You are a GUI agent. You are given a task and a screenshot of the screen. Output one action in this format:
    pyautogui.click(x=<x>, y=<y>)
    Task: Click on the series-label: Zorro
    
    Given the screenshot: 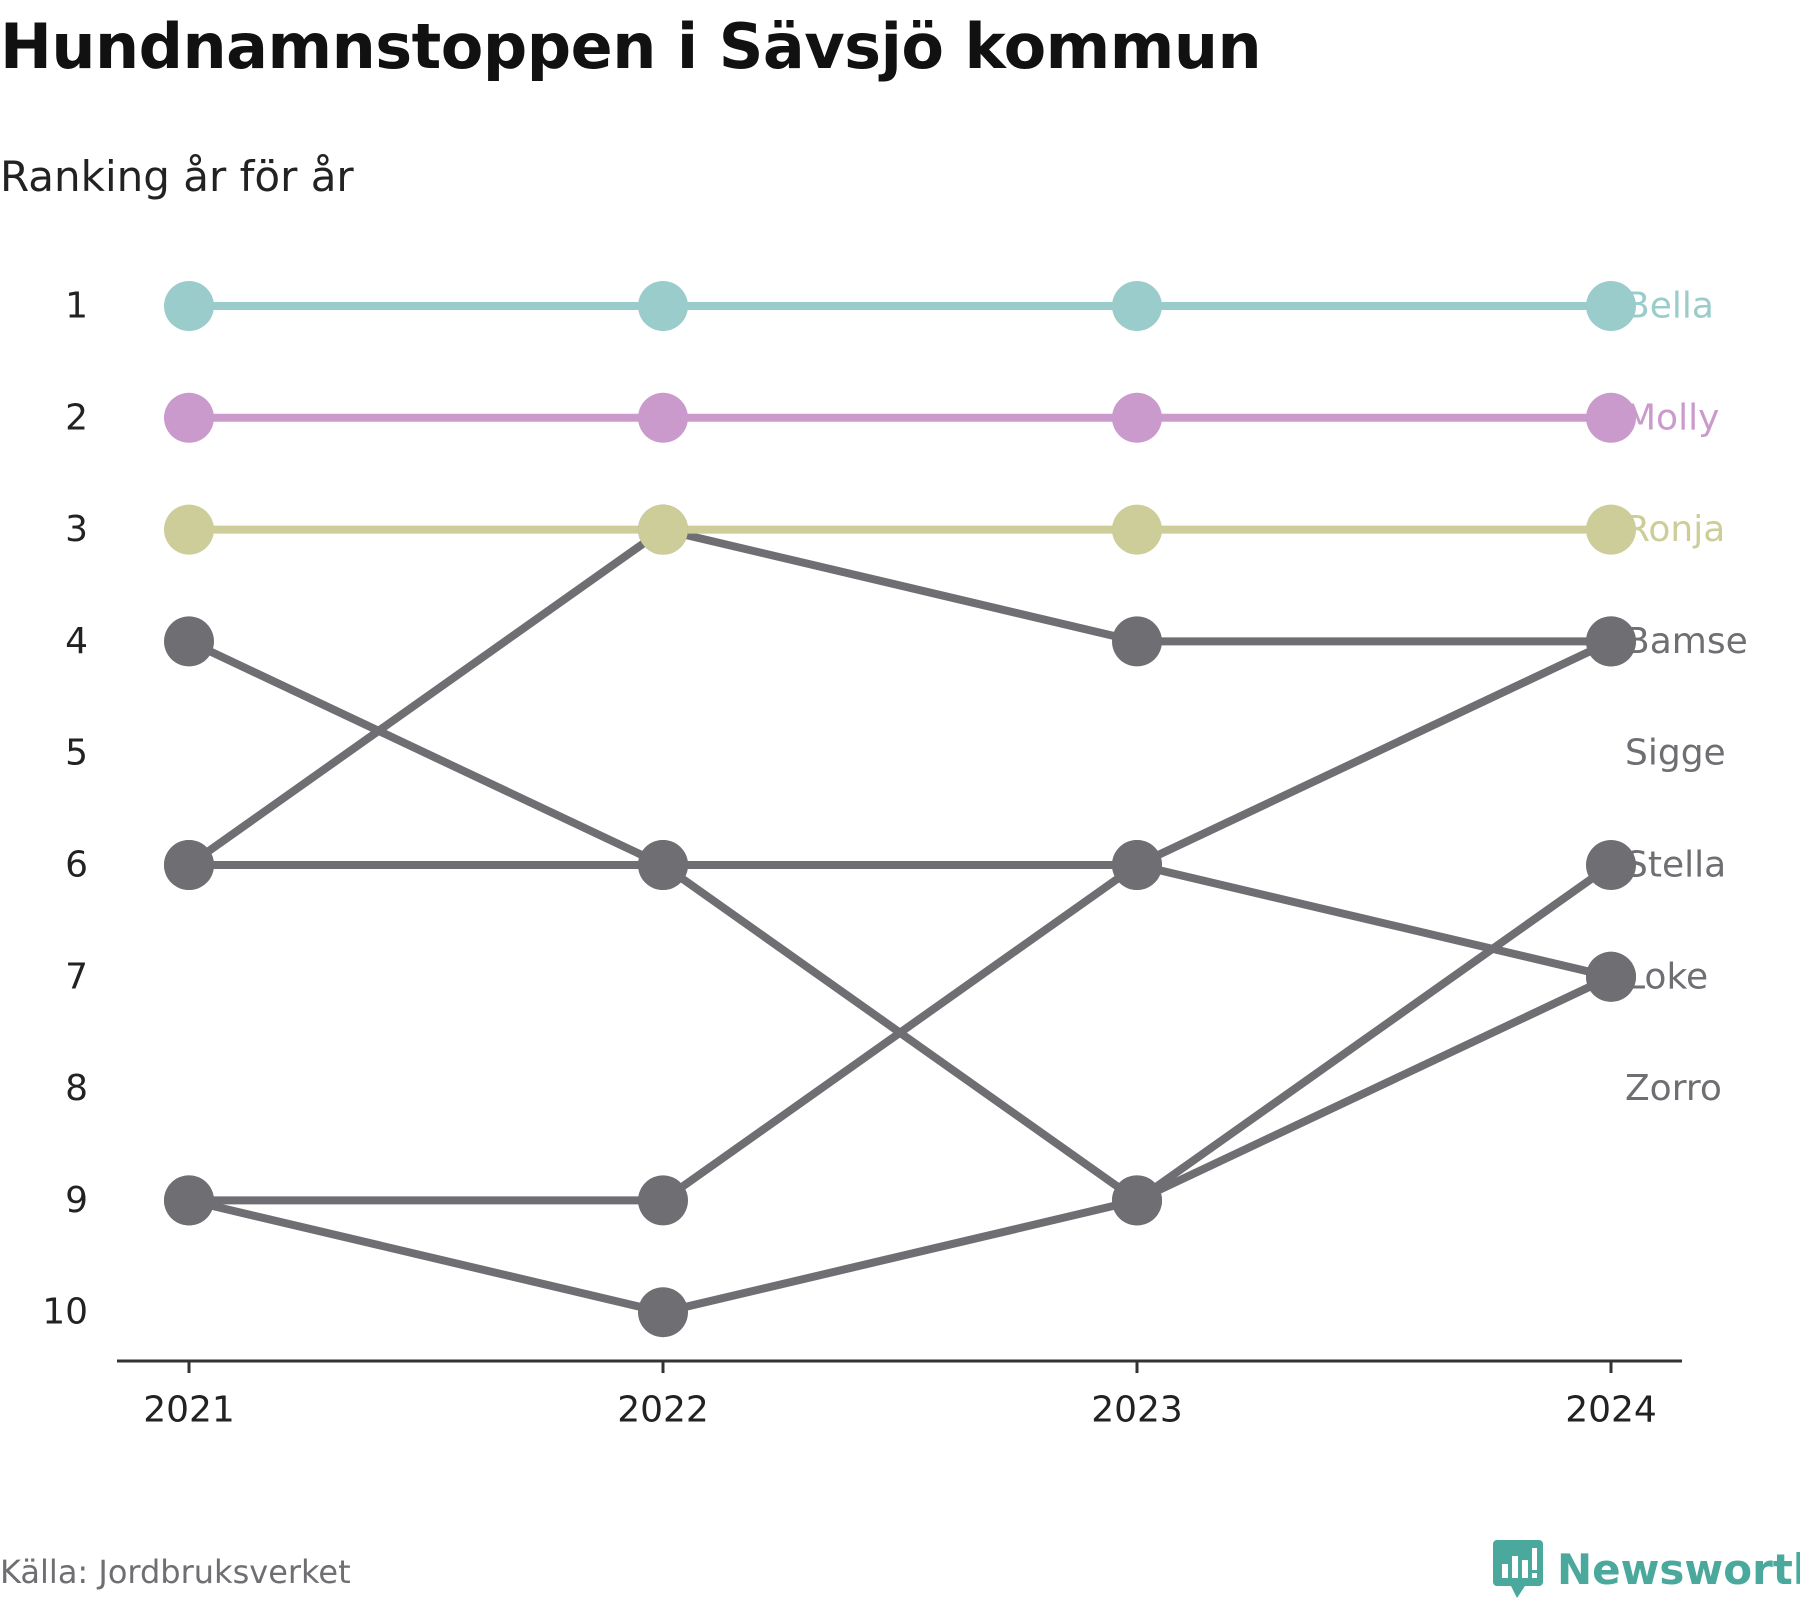 What is the action you would take?
    pyautogui.click(x=1673, y=1088)
    